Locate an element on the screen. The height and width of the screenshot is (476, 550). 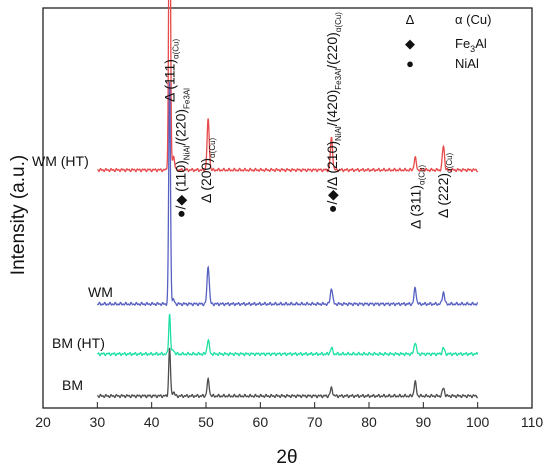
x-tick-label: 40 is located at coordinates (152, 422).